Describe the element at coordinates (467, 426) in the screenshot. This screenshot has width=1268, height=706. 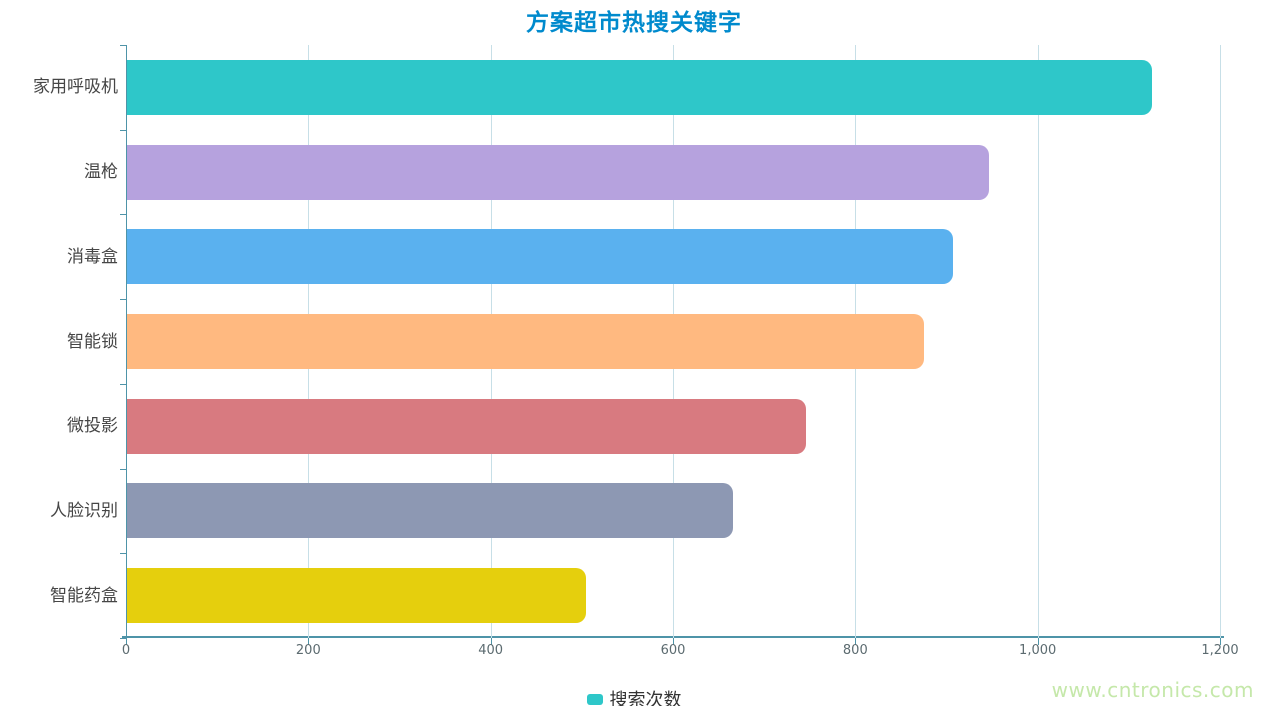
I see `bar-微投影` at that location.